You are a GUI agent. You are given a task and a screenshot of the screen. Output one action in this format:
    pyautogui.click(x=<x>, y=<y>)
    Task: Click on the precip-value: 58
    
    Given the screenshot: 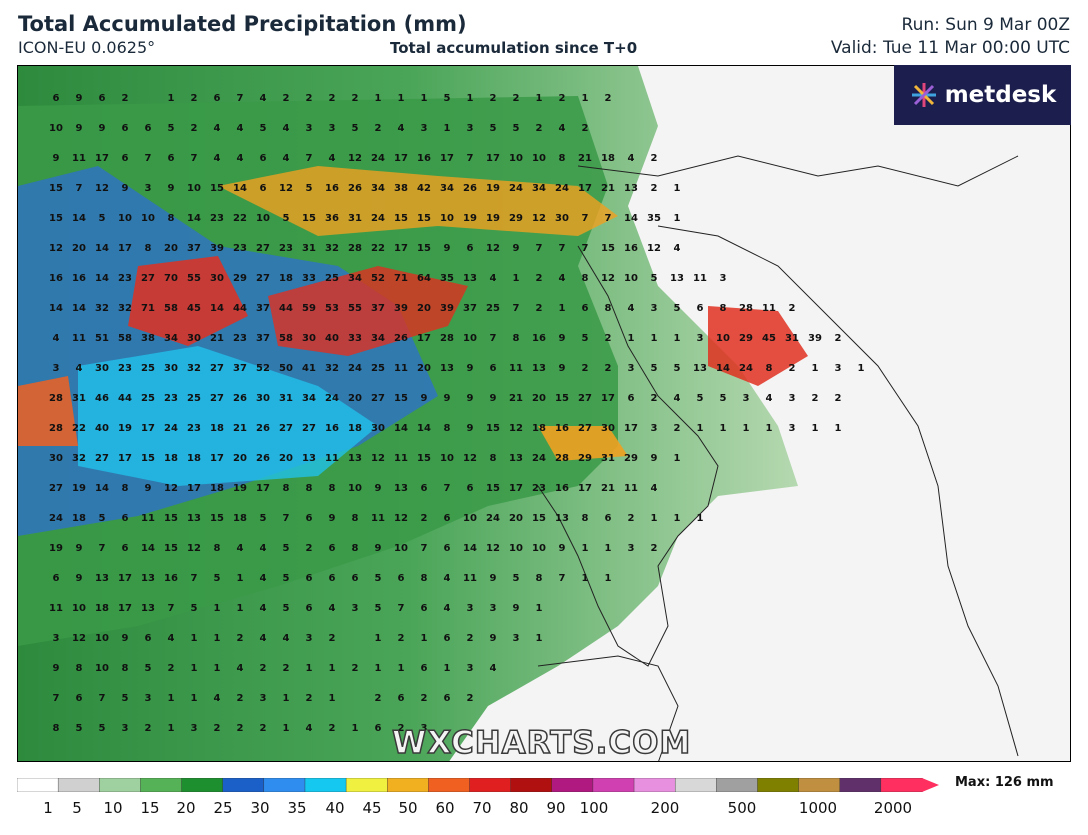 What is the action you would take?
    pyautogui.click(x=171, y=308)
    